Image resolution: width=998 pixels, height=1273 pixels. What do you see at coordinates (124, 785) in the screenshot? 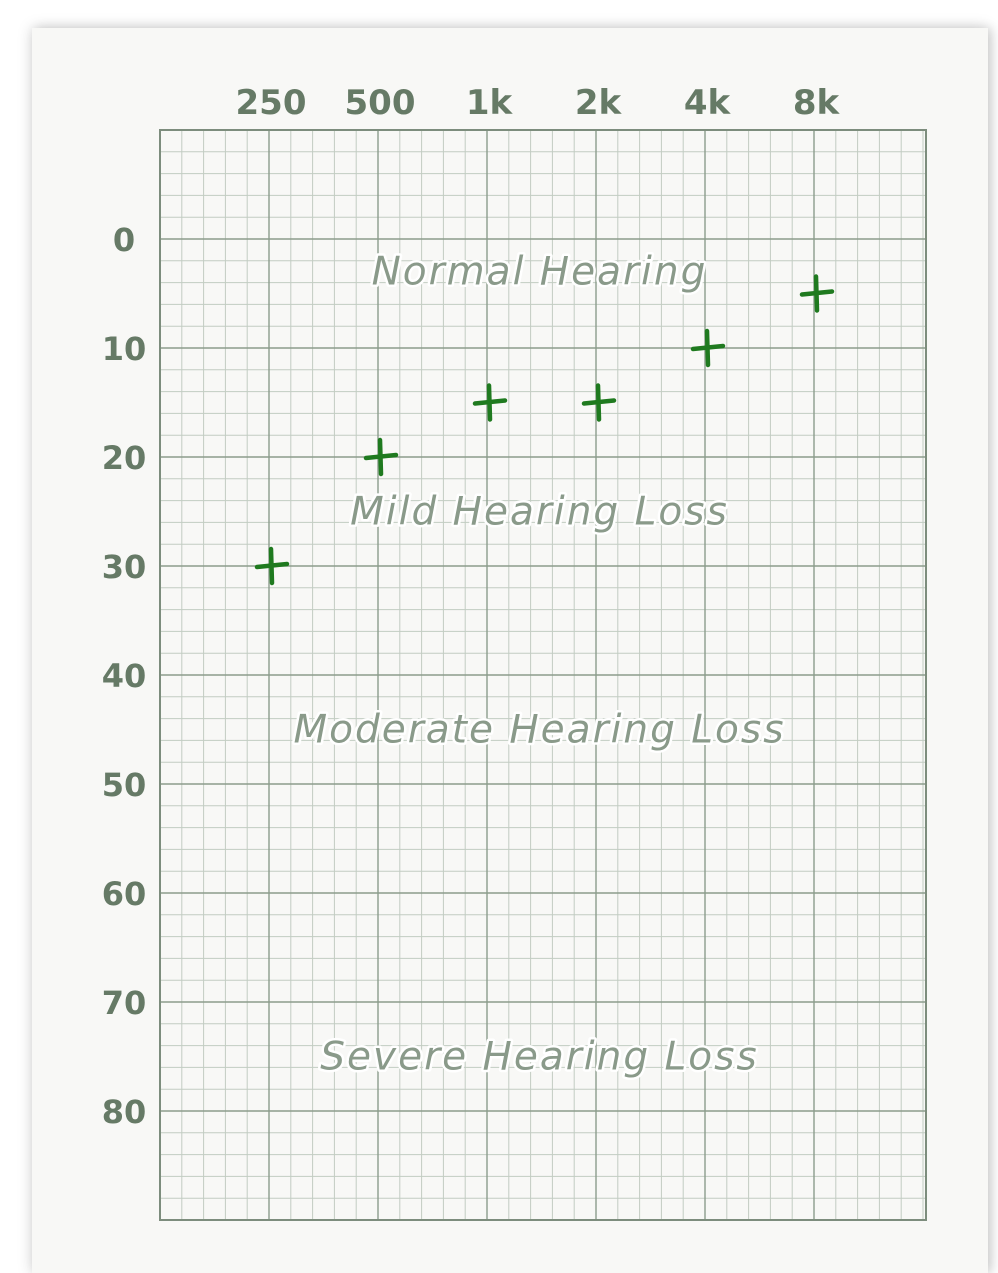
I see `y-tick-label: 50` at bounding box center [124, 785].